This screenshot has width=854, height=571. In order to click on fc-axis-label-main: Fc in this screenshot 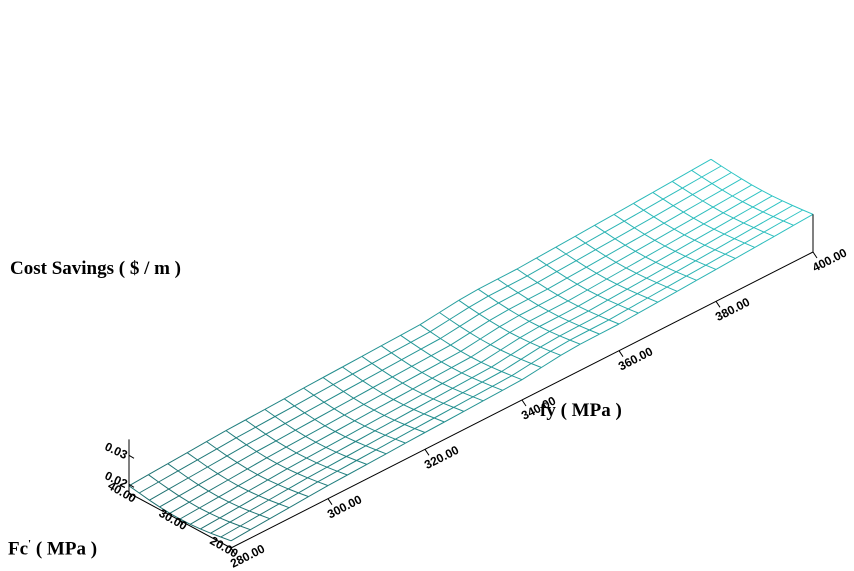, I will do `click(18, 549)`.